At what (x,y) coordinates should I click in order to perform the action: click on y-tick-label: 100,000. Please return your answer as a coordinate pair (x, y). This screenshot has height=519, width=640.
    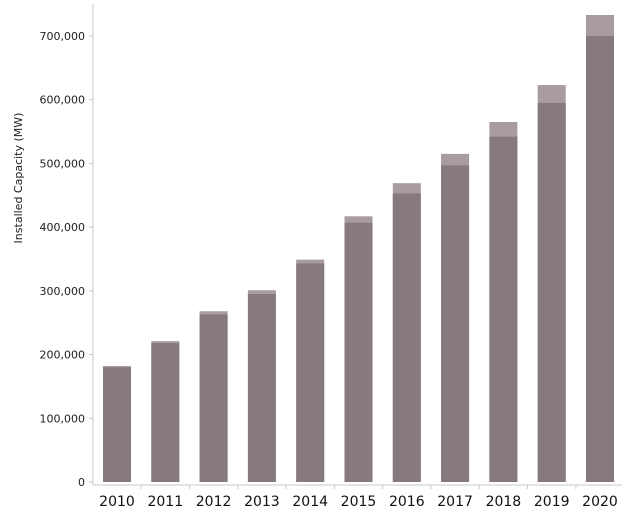
    Looking at the image, I should click on (63, 418).